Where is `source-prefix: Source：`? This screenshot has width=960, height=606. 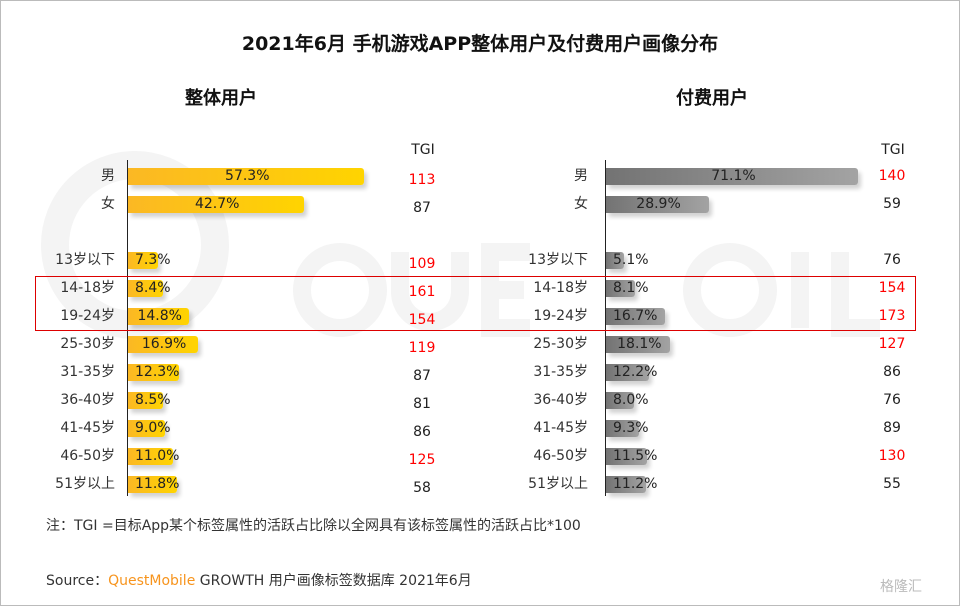
source-prefix: Source： is located at coordinates (77, 581).